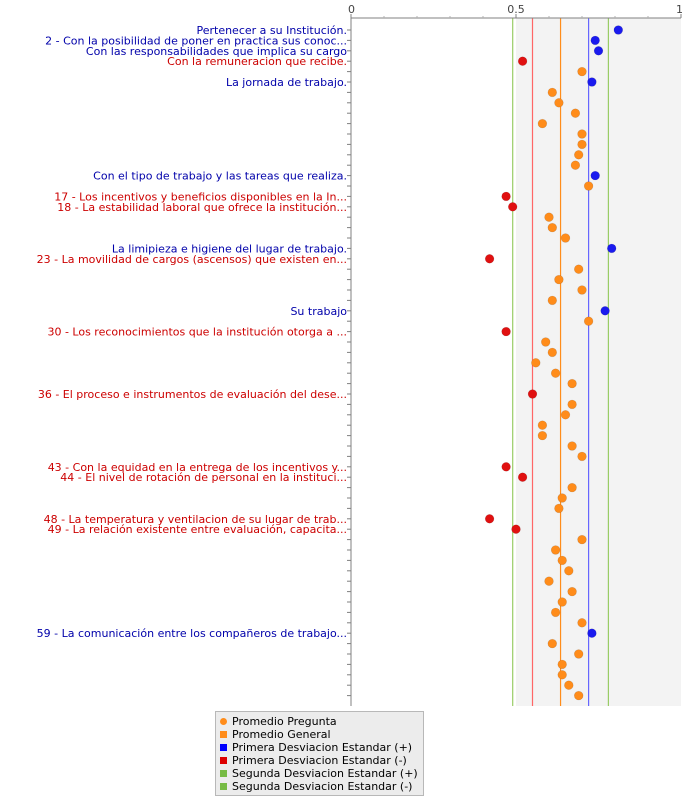 The image size is (700, 800). I want to click on legend-label: Primera Desviacion Estandar (-), so click(319, 760).